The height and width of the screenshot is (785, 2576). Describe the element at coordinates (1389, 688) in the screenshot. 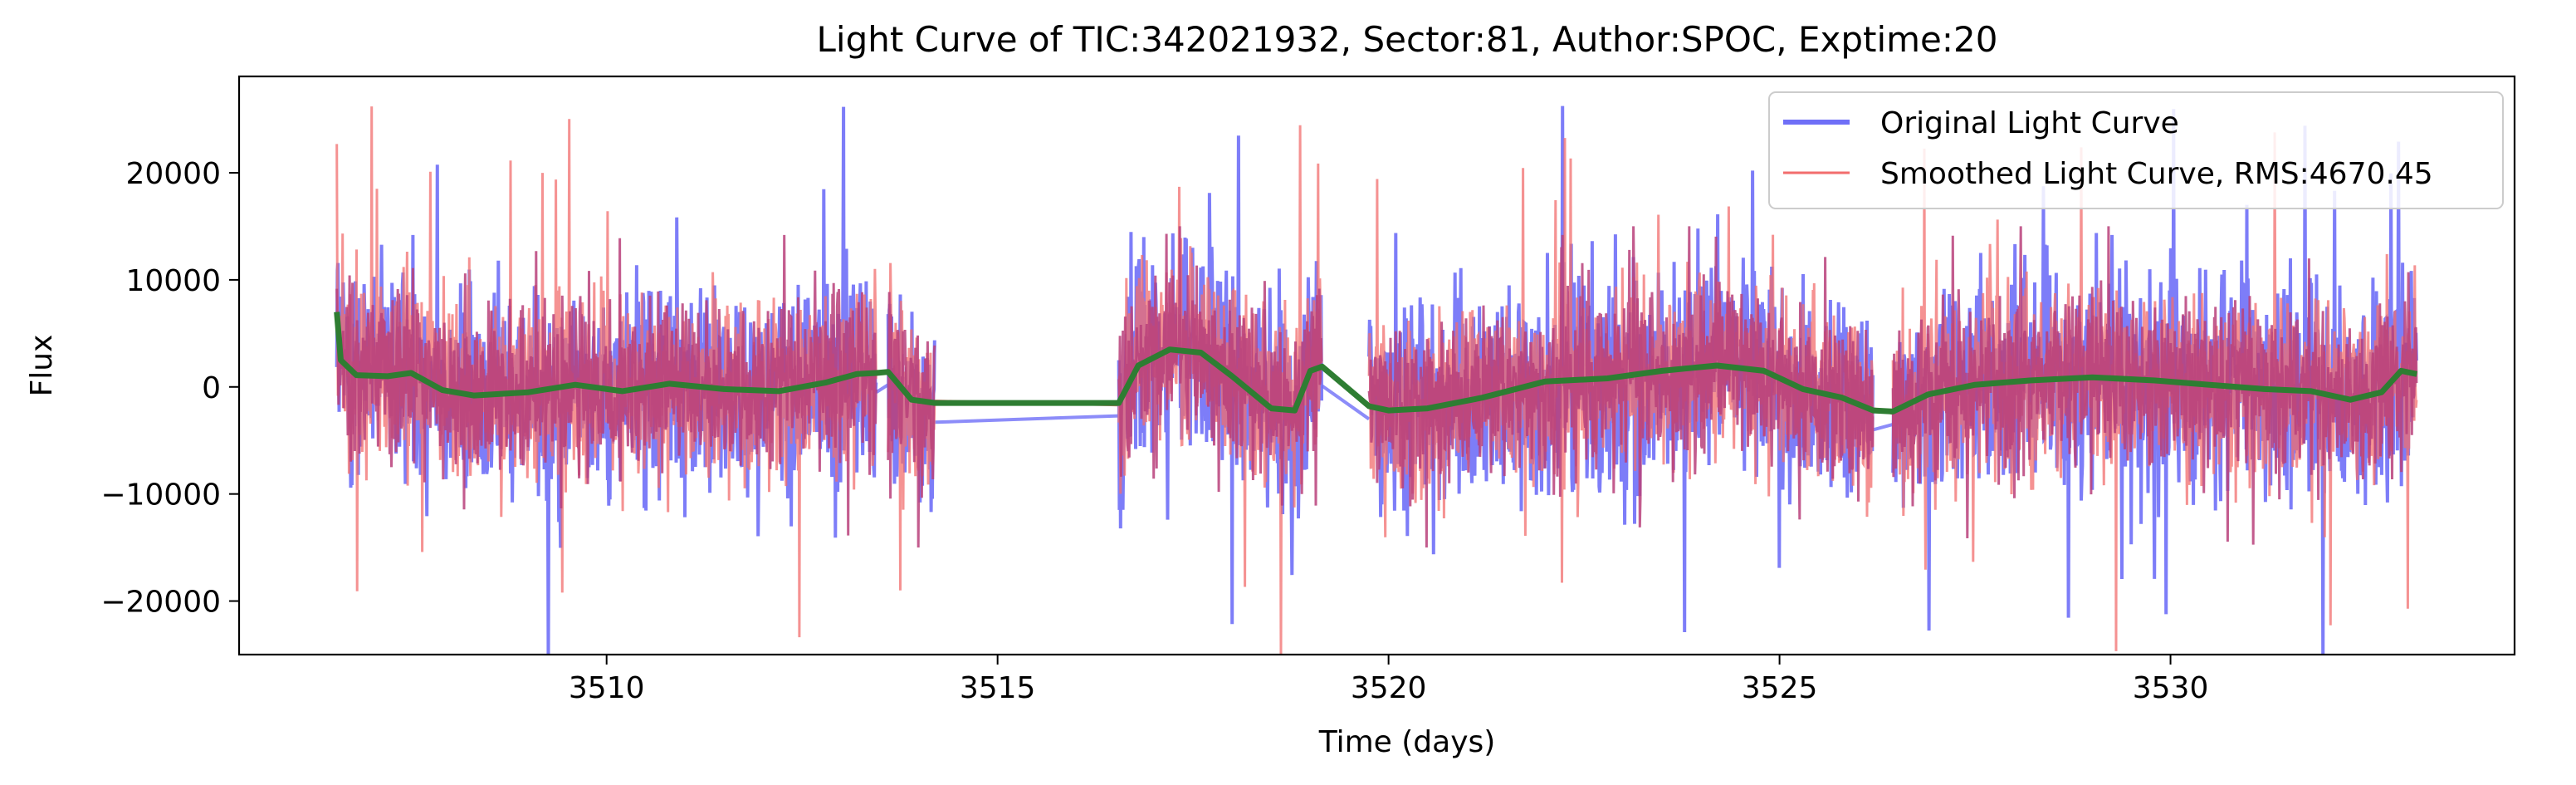

I see `x-tick-label: 3520` at that location.